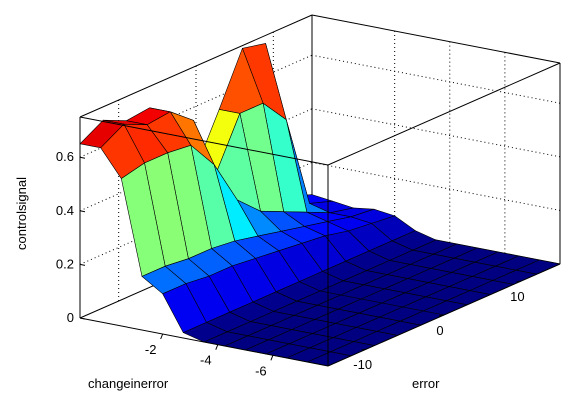 The image size is (569, 398). I want to click on z-tick-label: 0.2, so click(65, 263).